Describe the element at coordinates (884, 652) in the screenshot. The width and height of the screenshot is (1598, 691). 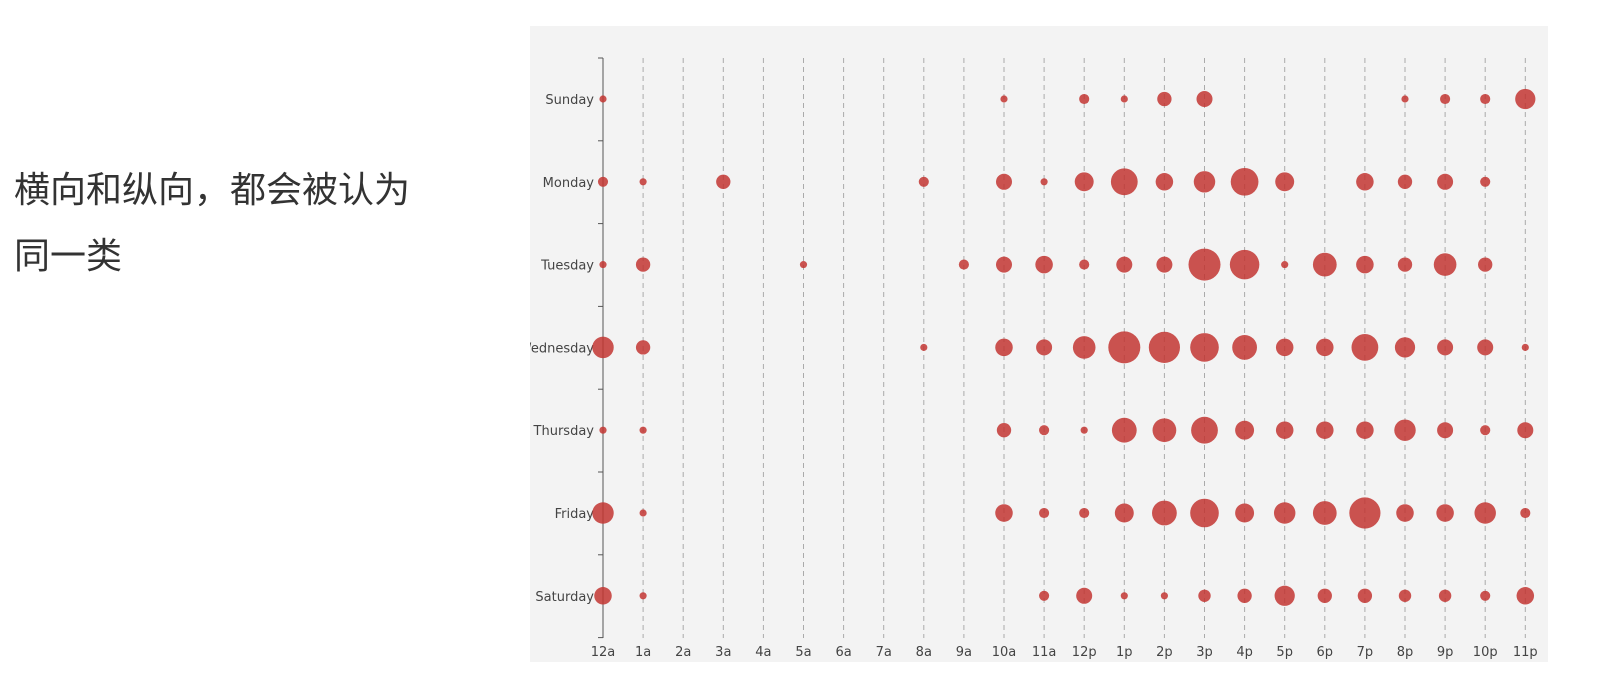
I see `x-tick-label-7a: 7a` at that location.